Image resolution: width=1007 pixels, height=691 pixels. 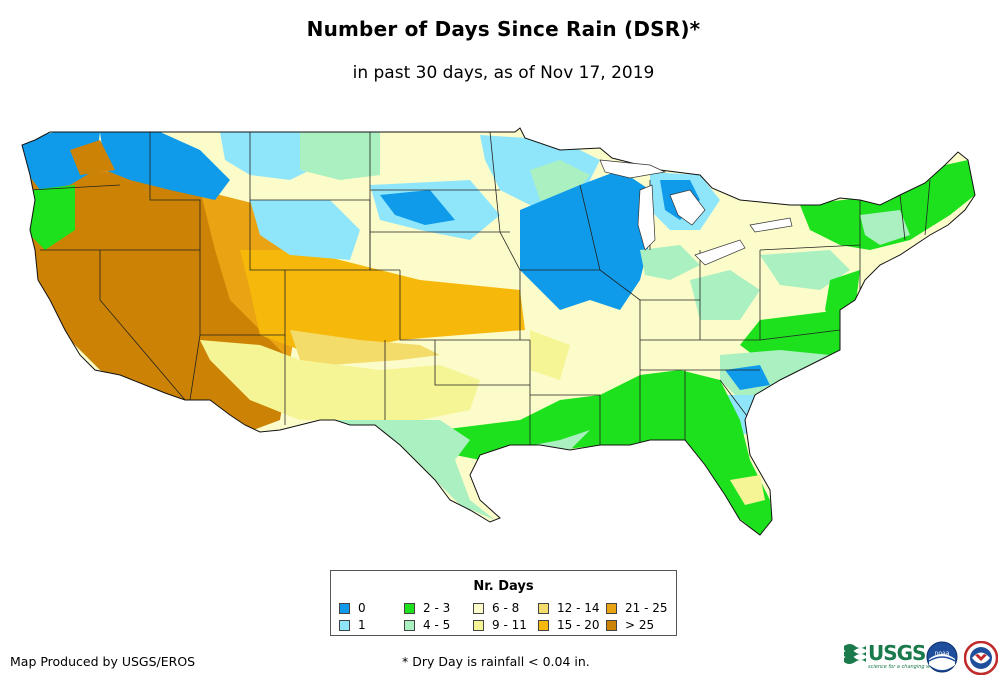 I want to click on legend-item-0: 0, so click(x=352, y=608).